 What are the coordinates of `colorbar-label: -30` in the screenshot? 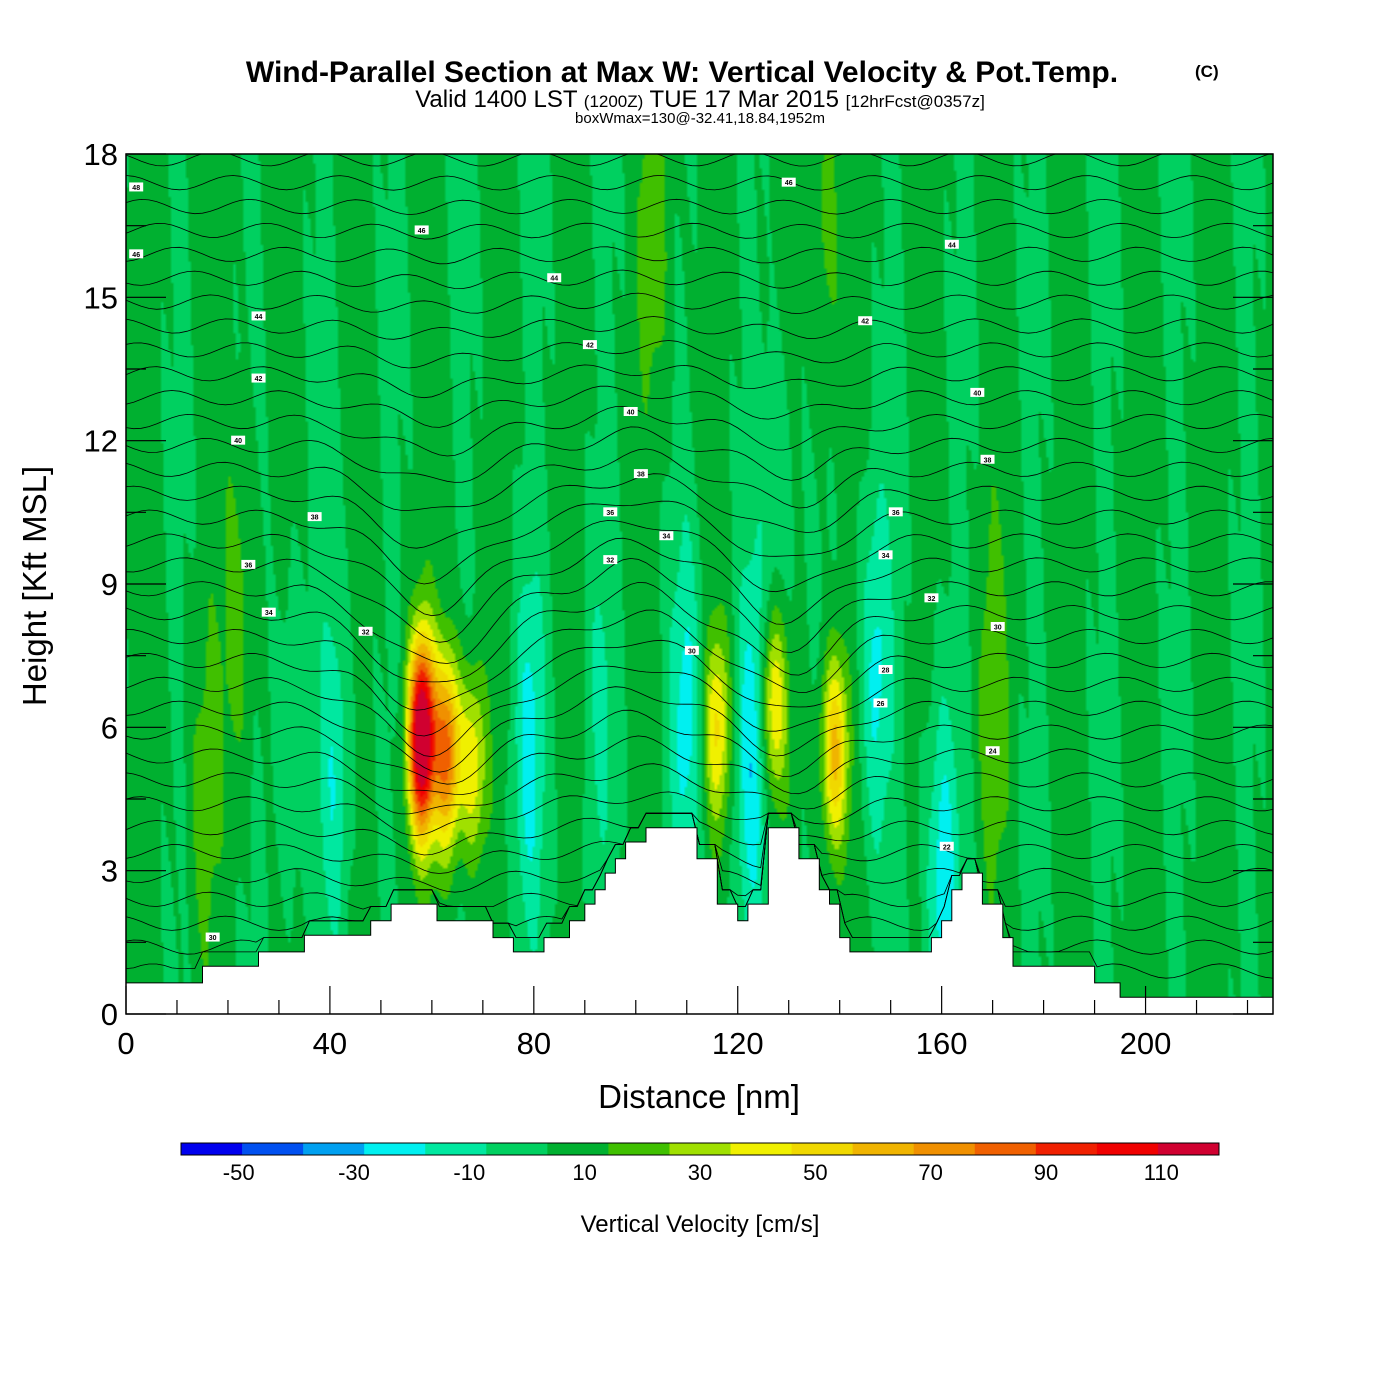 It's located at (354, 1172).